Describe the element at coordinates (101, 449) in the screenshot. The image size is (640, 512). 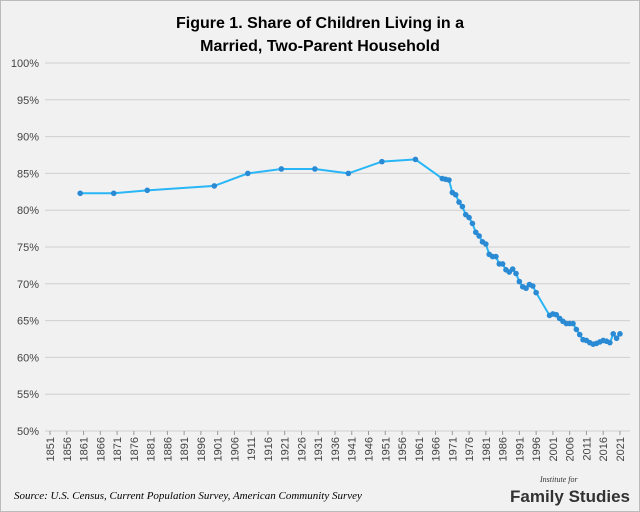
I see `x-tick-label: 1866` at that location.